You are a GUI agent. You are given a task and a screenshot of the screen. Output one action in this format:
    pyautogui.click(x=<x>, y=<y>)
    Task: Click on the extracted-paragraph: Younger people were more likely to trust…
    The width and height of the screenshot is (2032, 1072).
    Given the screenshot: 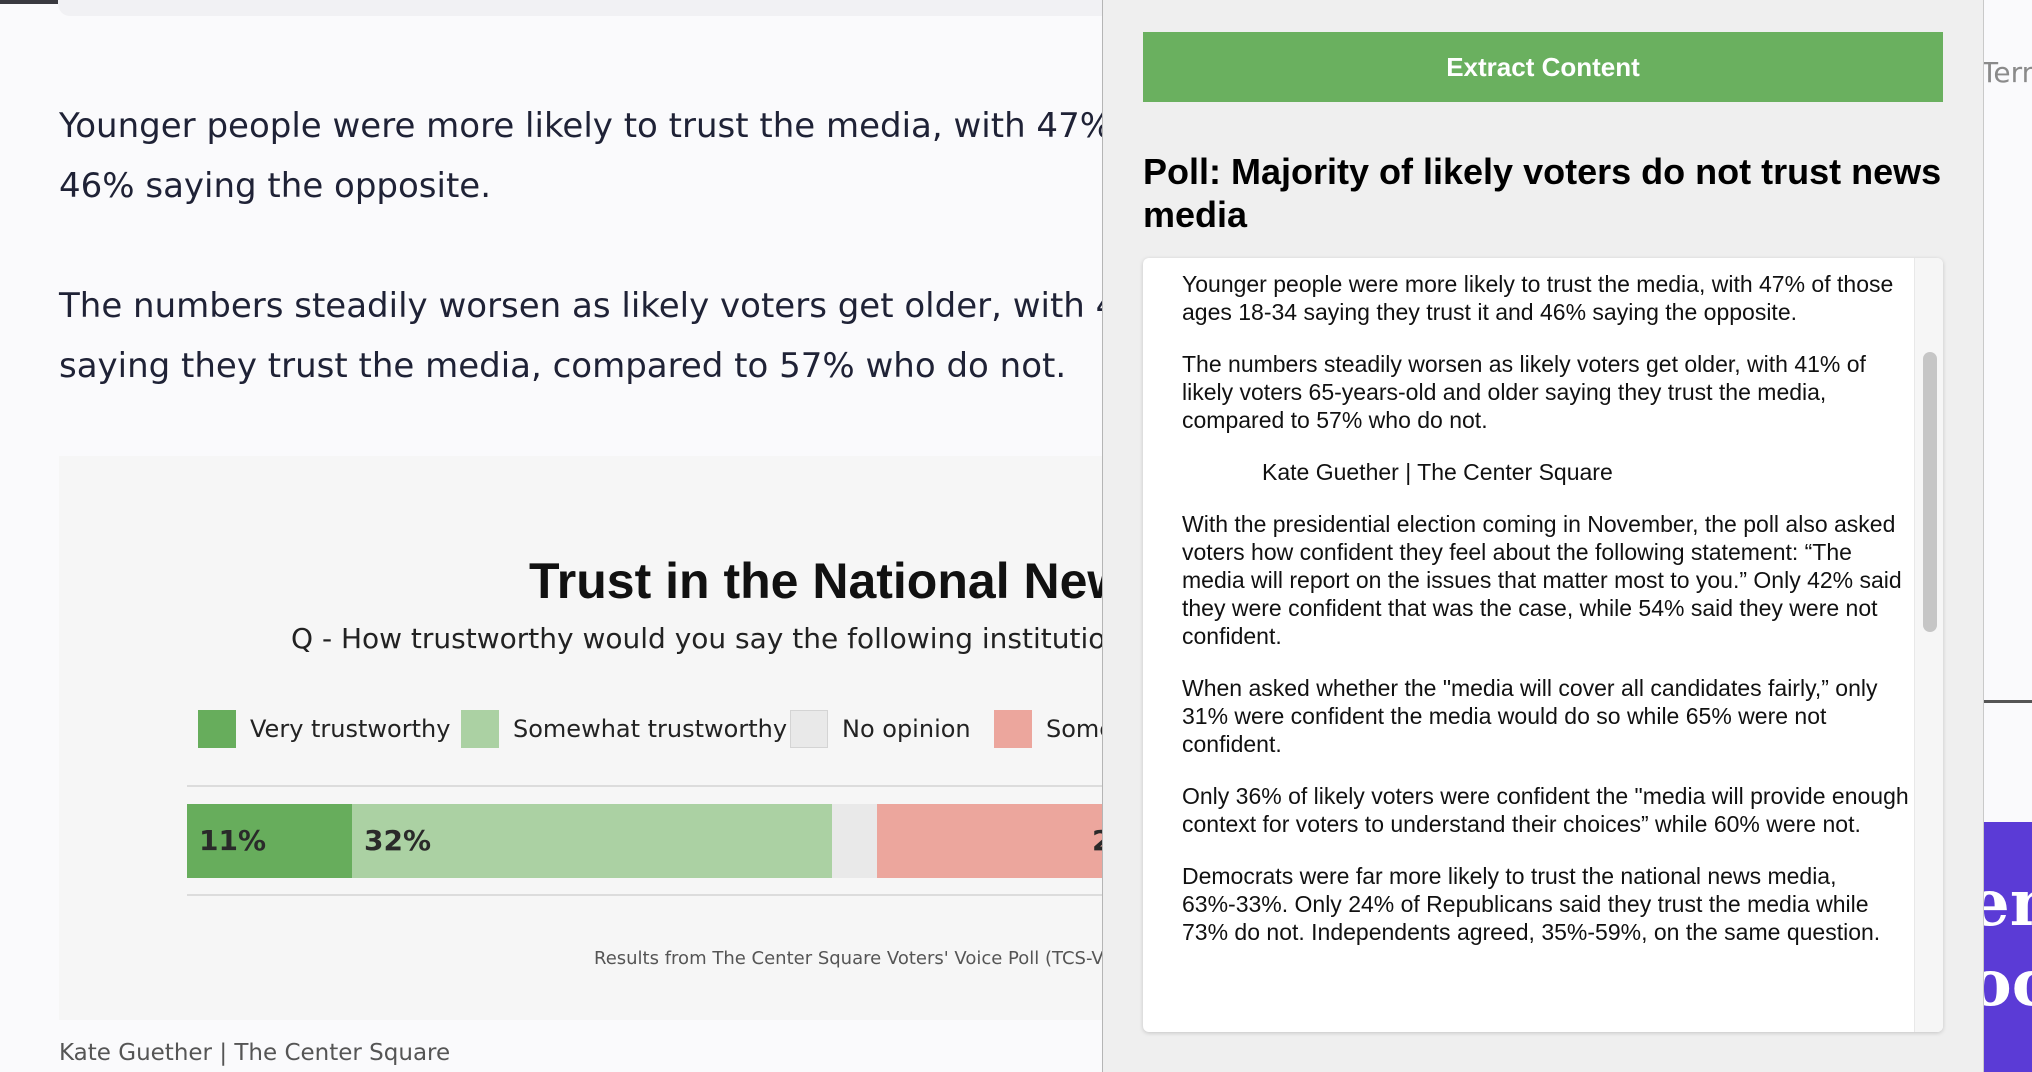 What is the action you would take?
    pyautogui.click(x=1538, y=298)
    